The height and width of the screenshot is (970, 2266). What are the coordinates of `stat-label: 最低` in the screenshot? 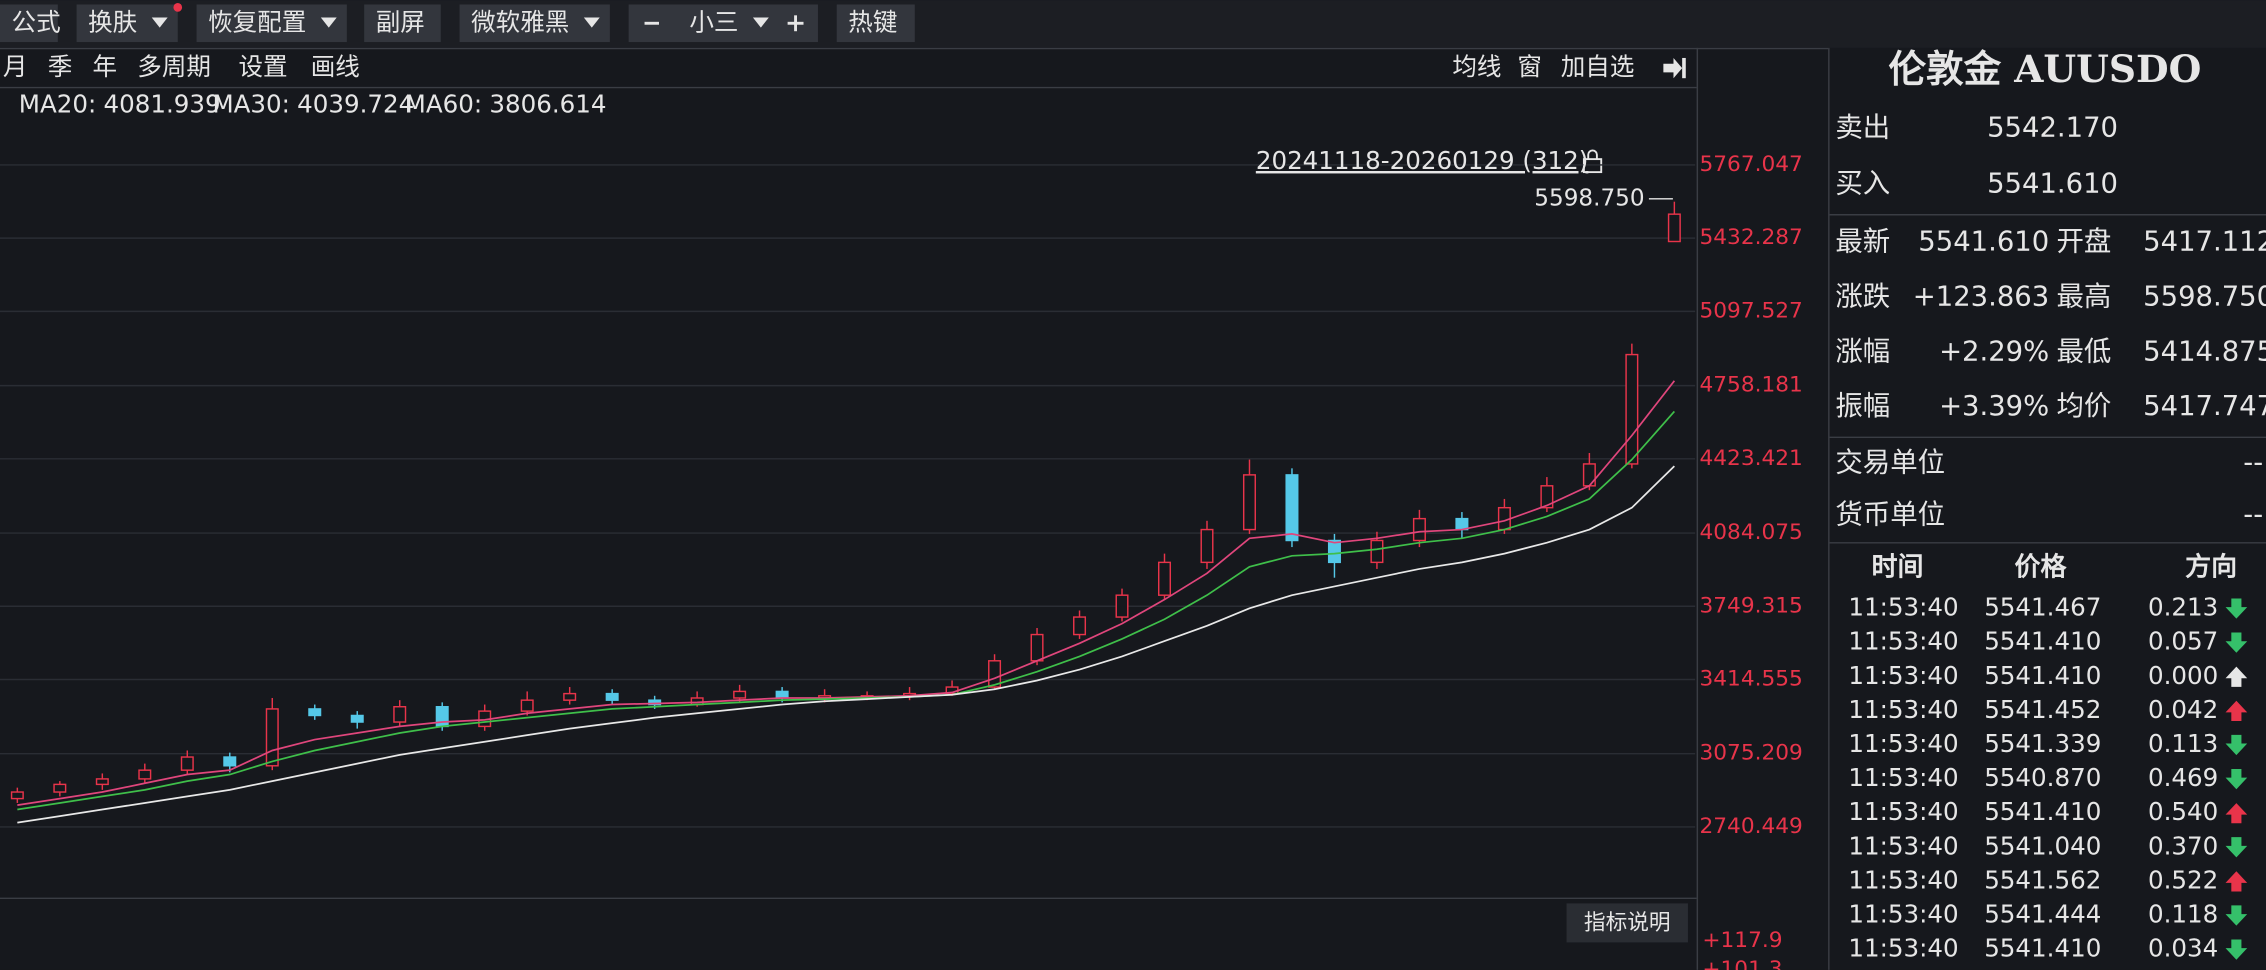 It's located at (2083, 351).